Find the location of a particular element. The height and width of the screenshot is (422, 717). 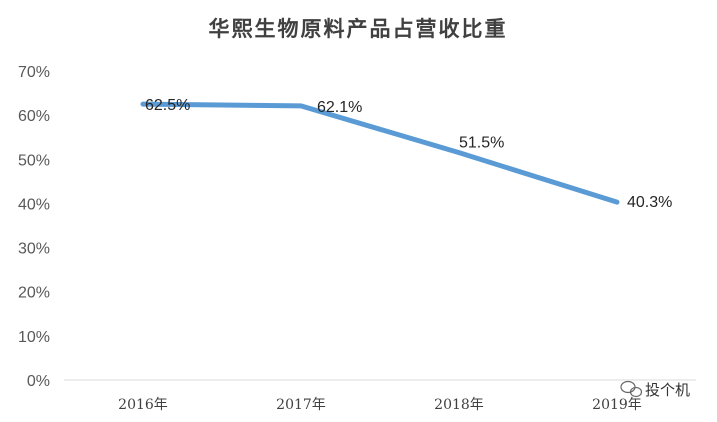

watermark: 投个机 is located at coordinates (655, 389).